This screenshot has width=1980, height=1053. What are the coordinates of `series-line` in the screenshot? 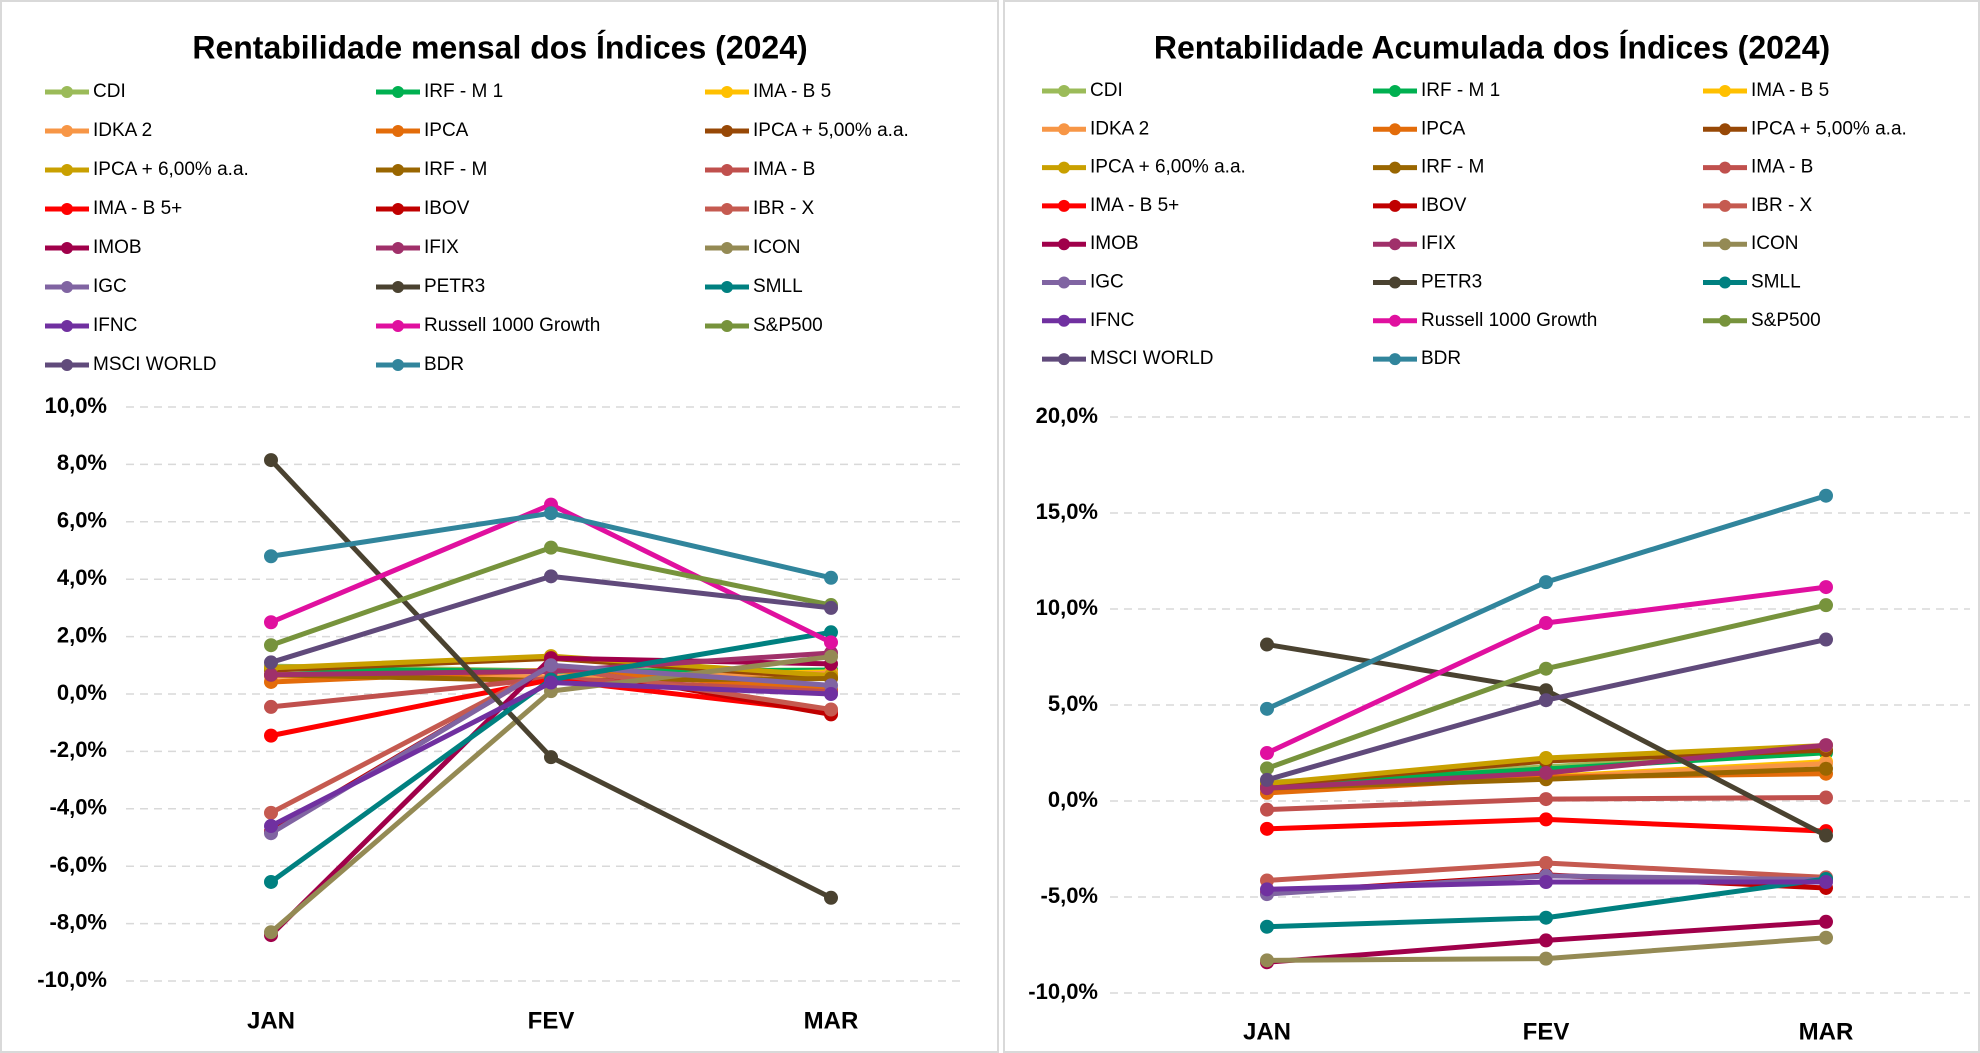 It's located at (1546, 602).